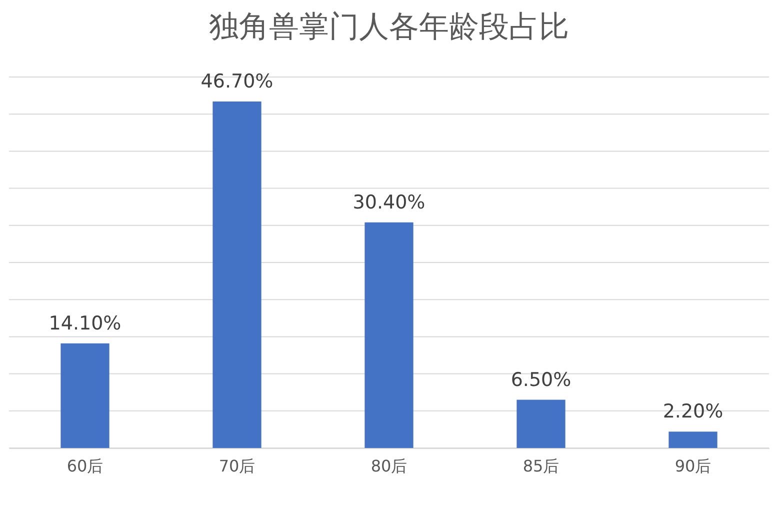  What do you see at coordinates (237, 81) in the screenshot?
I see `data-label: 46.70%` at bounding box center [237, 81].